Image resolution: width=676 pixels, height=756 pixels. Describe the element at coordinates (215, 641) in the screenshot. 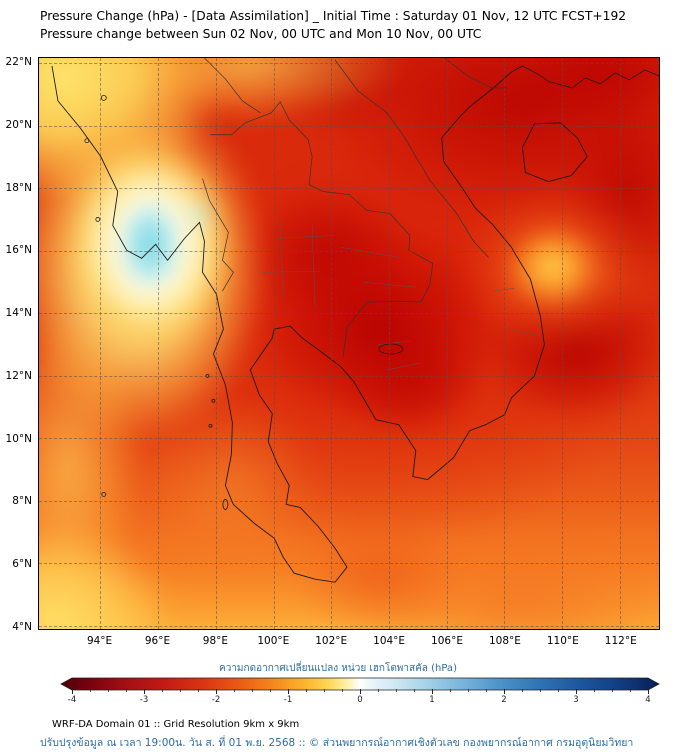

I see `lon-label: 98°E` at that location.